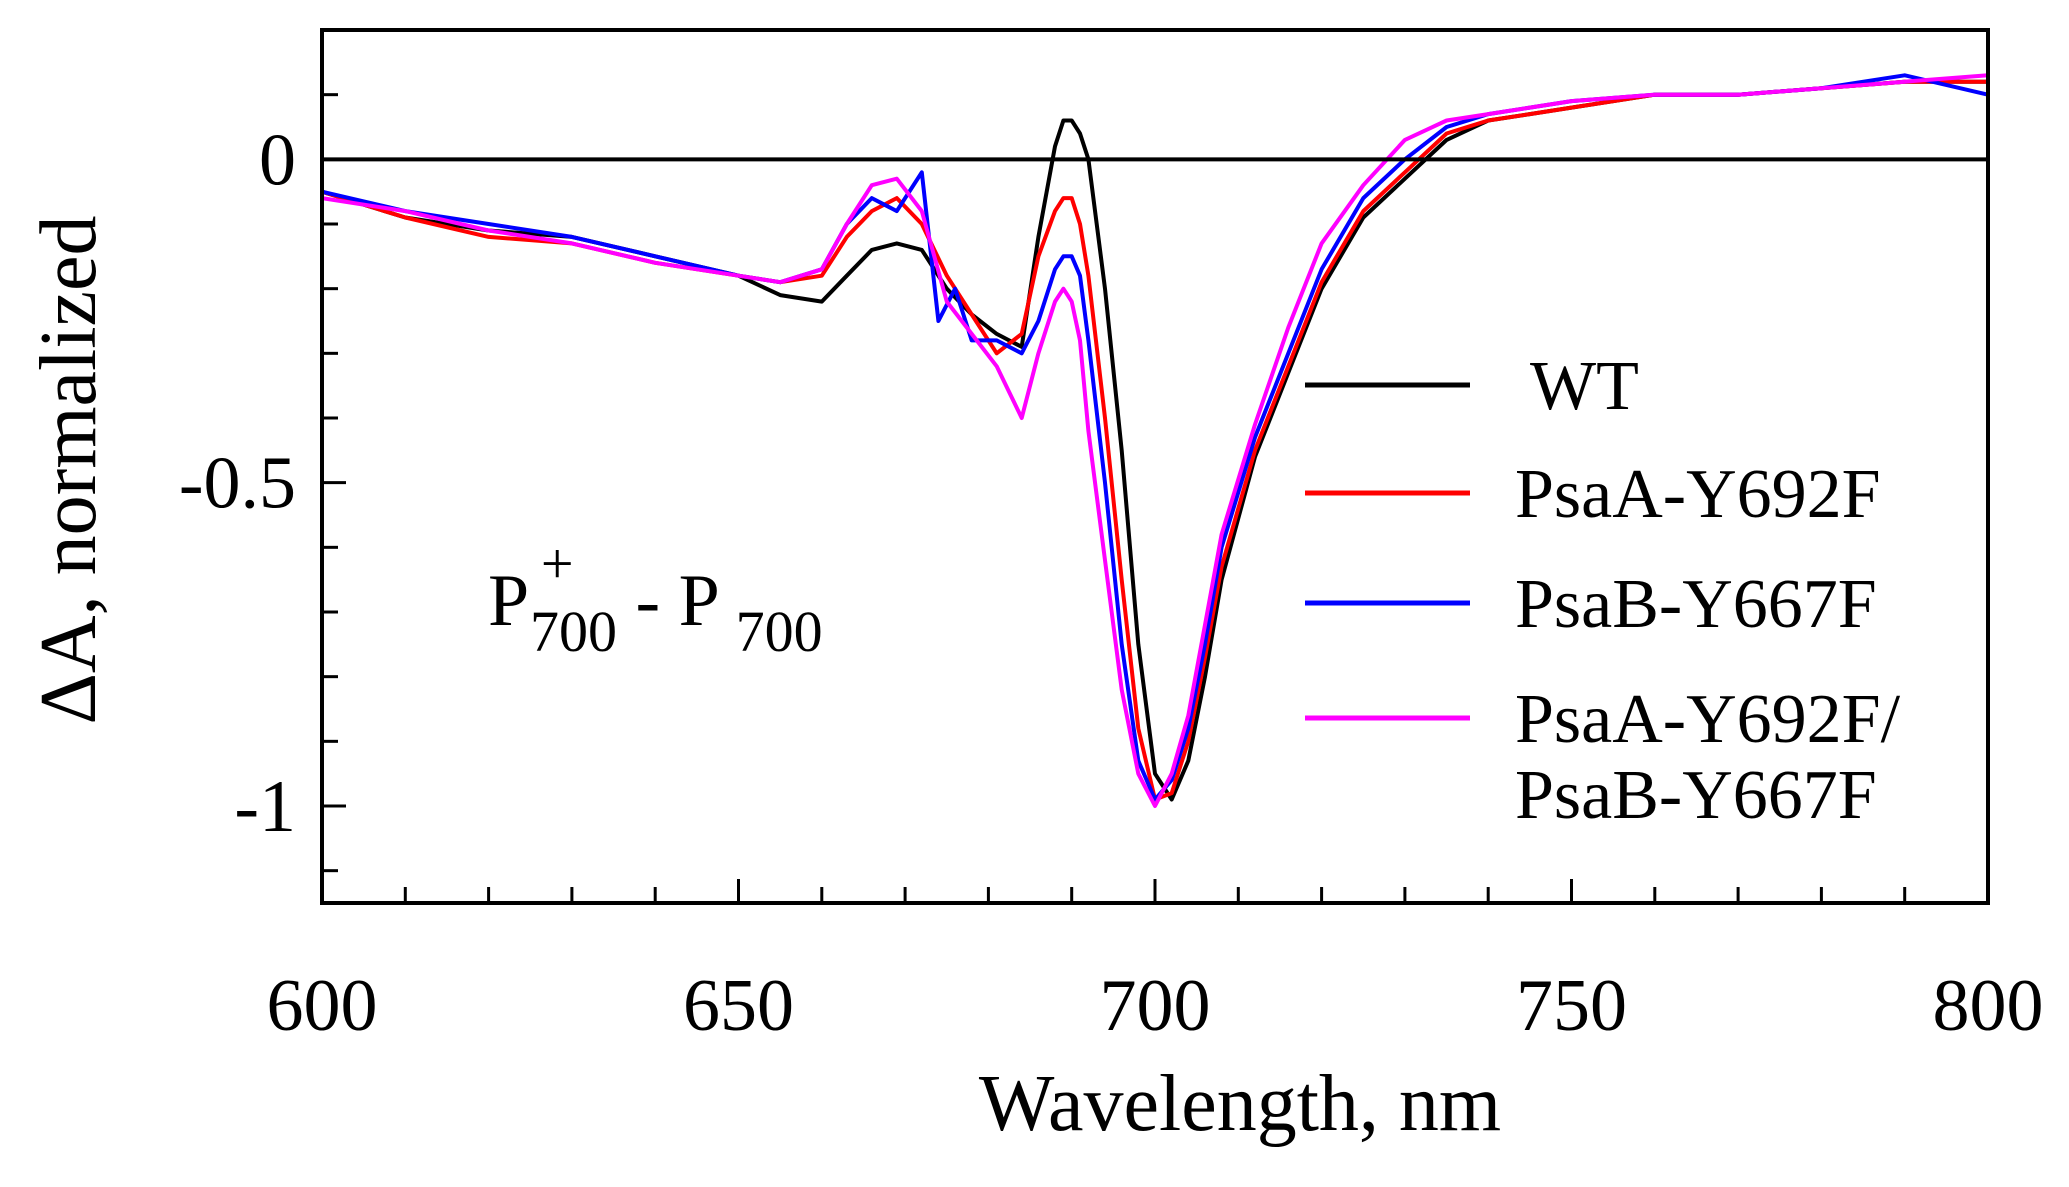 The image size is (2069, 1187). I want to click on y-tick-label: -0.5, so click(237, 484).